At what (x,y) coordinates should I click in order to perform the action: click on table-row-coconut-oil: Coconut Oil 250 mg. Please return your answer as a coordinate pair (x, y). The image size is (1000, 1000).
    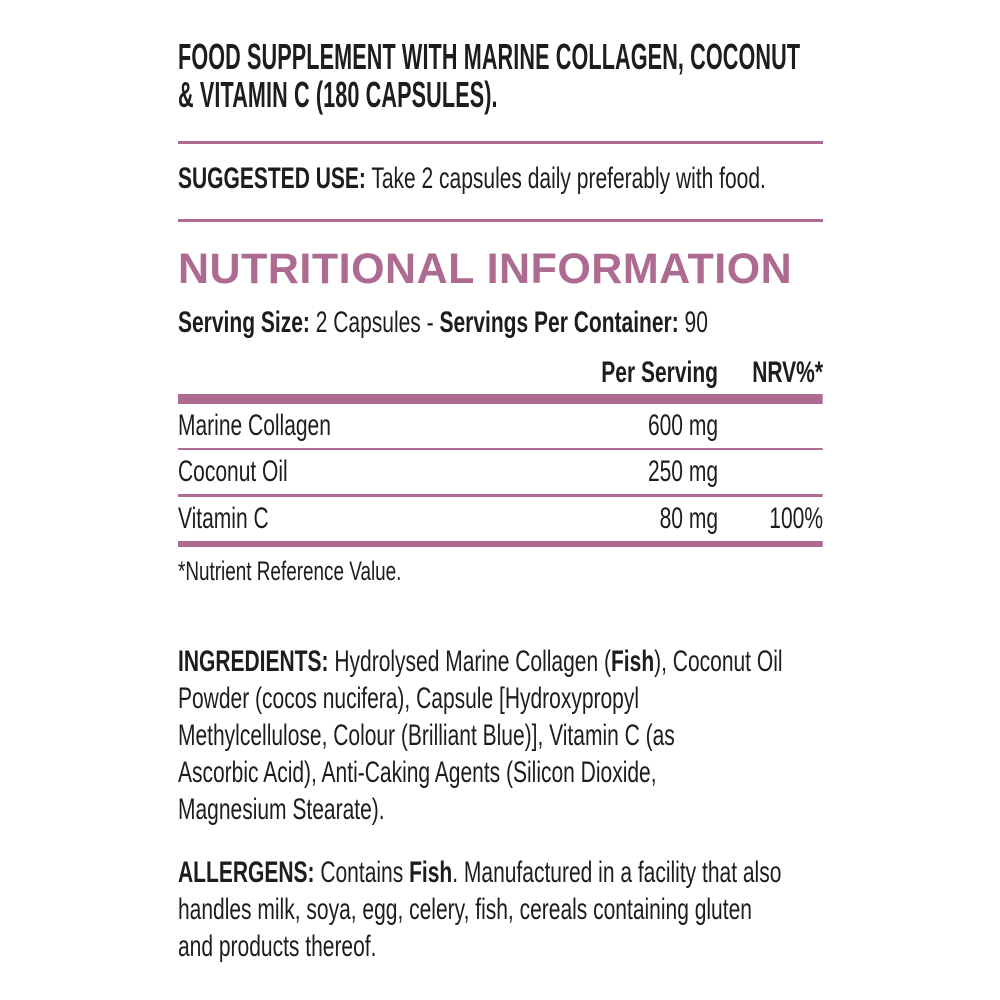
    Looking at the image, I should click on (501, 473).